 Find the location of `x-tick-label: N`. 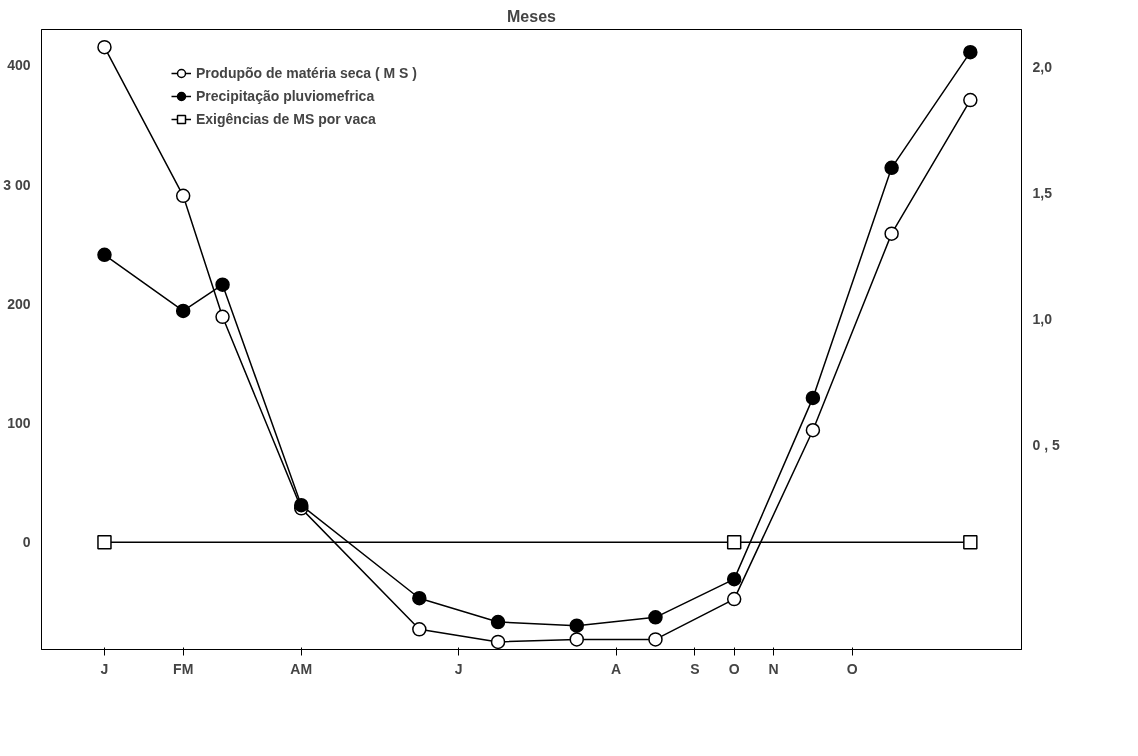

x-tick-label: N is located at coordinates (773, 668).